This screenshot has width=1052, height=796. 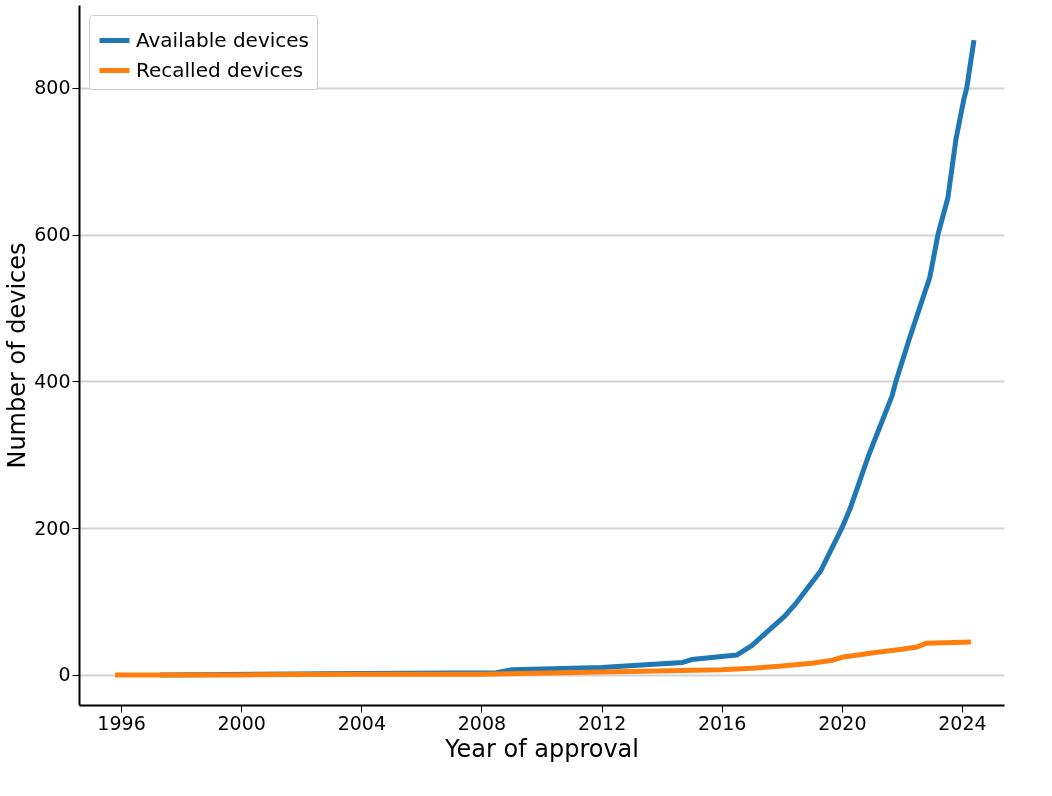 I want to click on y-tick-label: 0, so click(x=64, y=674).